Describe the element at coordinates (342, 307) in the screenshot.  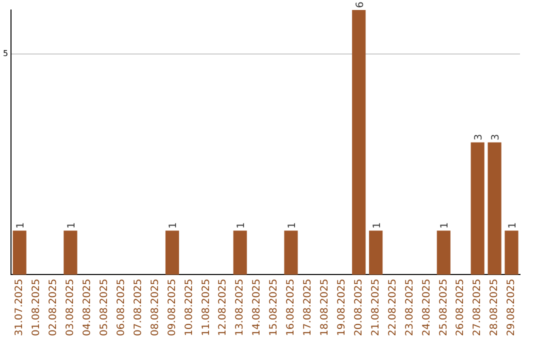
I see `x-tick-label: 19.08.2025` at that location.